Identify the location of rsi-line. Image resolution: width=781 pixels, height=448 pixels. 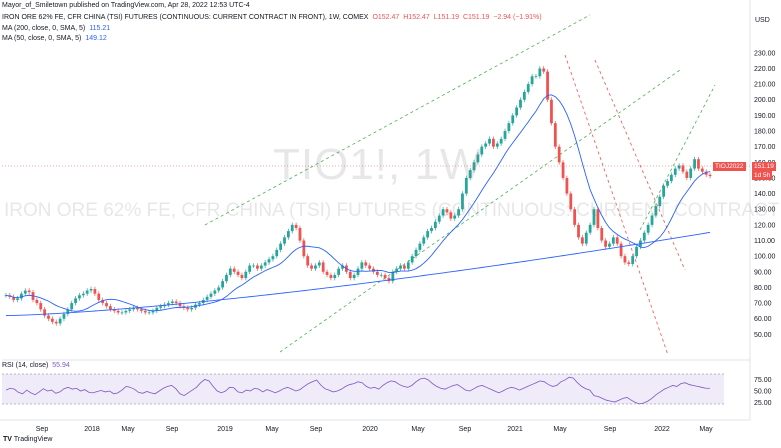
(357, 390).